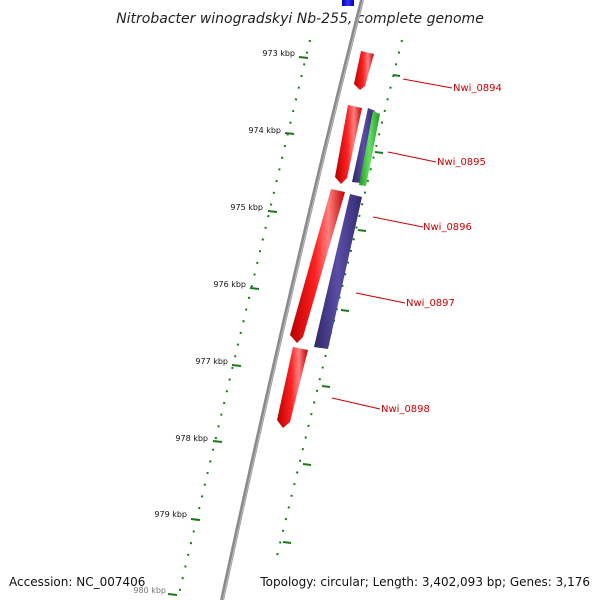 The image size is (600, 600). Describe the element at coordinates (191, 438) in the screenshot. I see `tick-label: 978 kbp` at that location.